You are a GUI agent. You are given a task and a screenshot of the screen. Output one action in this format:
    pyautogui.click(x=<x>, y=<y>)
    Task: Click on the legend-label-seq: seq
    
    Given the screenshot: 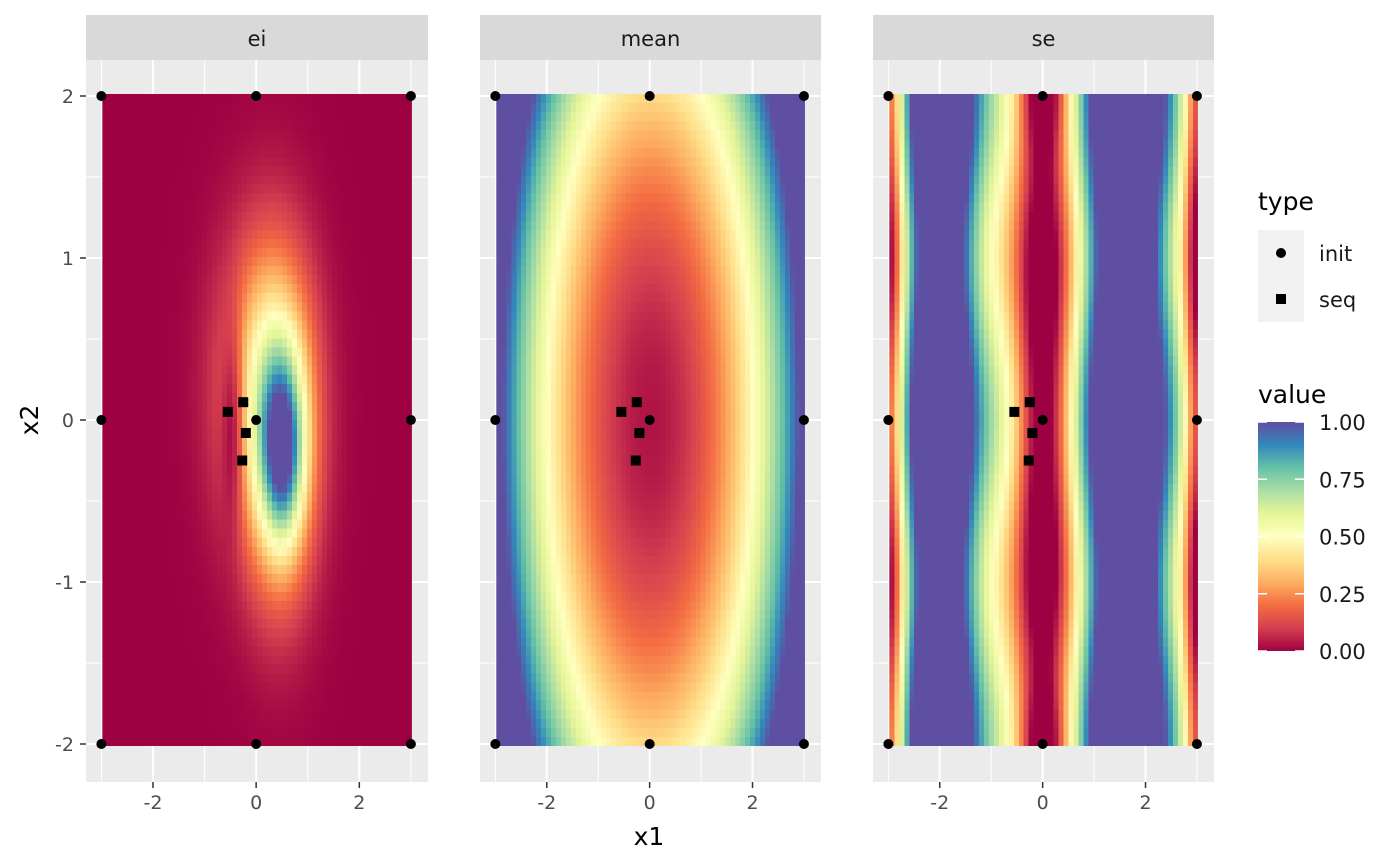 What is the action you would take?
    pyautogui.click(x=1337, y=300)
    